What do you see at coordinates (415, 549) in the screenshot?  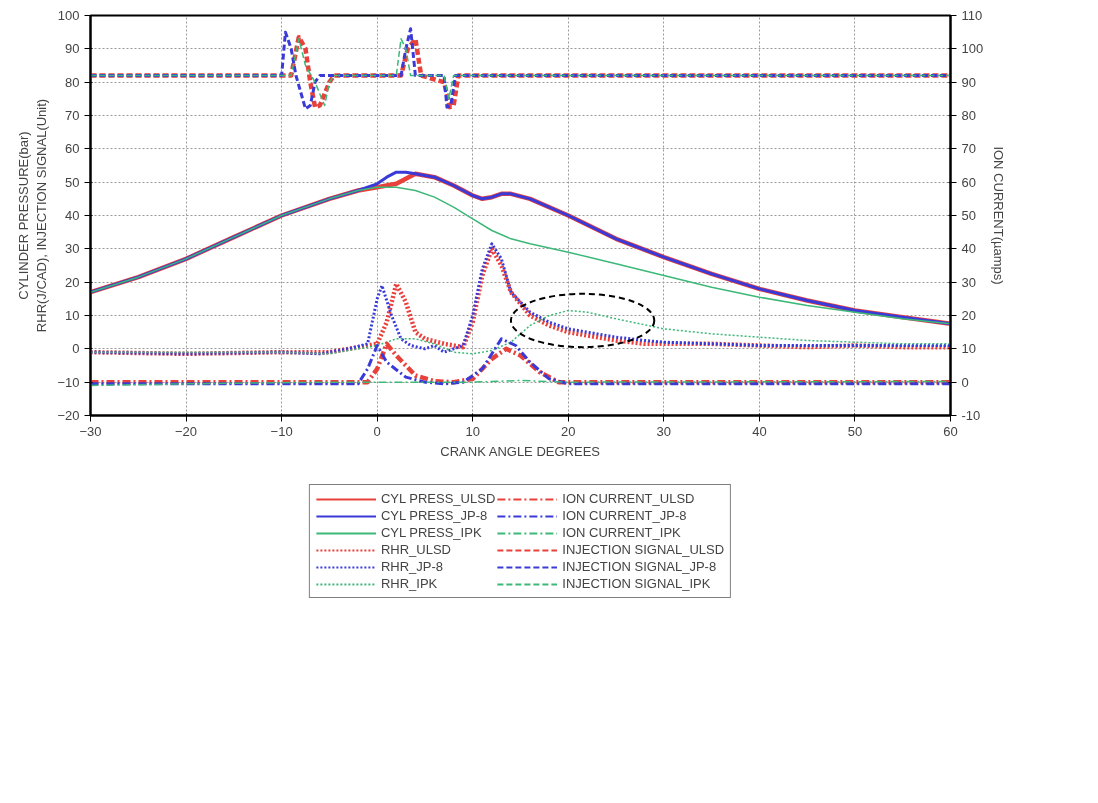 I see `legend-label: RHR_ULSD` at bounding box center [415, 549].